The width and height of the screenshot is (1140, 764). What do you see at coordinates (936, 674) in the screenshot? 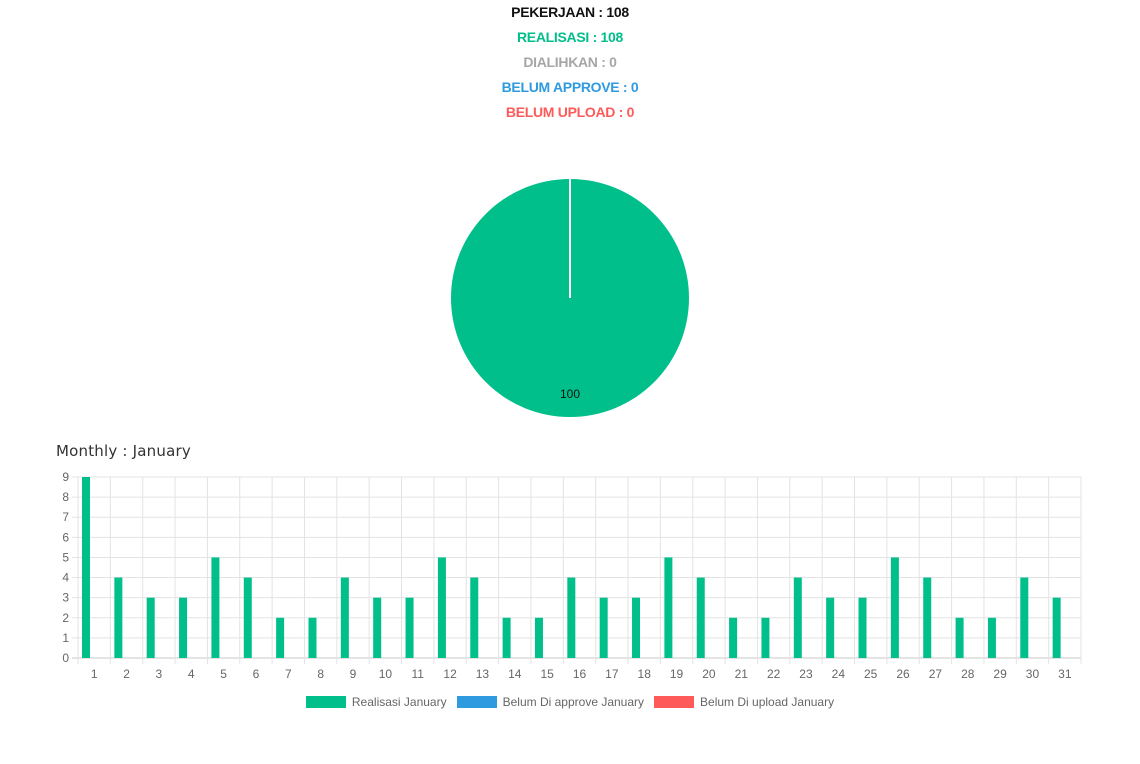
I see `x-tick-label: 27` at bounding box center [936, 674].